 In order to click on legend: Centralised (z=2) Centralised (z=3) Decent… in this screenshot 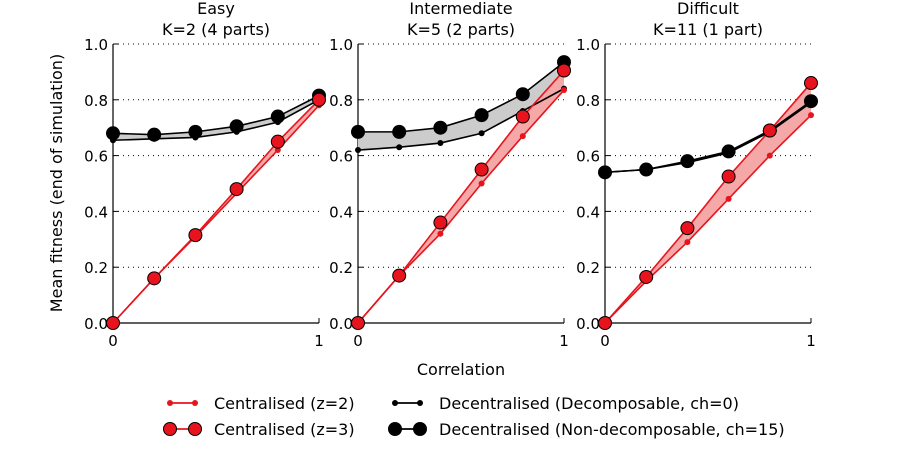, I will do `click(474, 416)`.